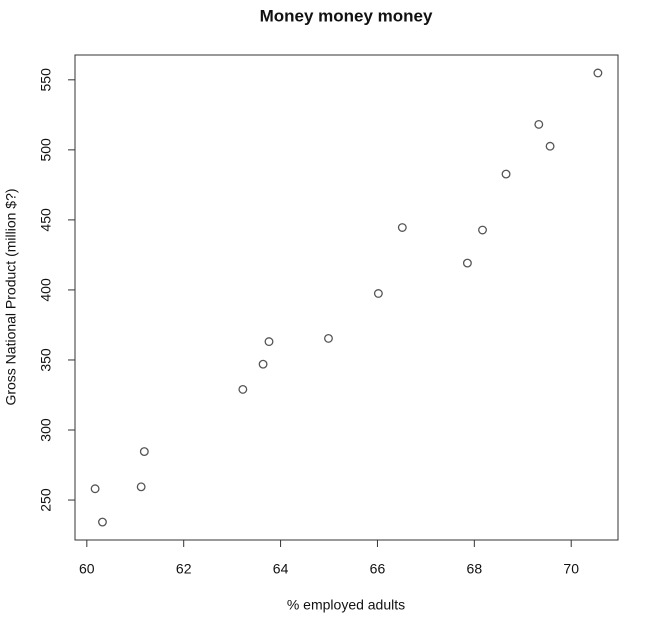 The height and width of the screenshot is (626, 648). What do you see at coordinates (11, 296) in the screenshot?
I see `y-axis-label: Gross National Product (million $?)` at bounding box center [11, 296].